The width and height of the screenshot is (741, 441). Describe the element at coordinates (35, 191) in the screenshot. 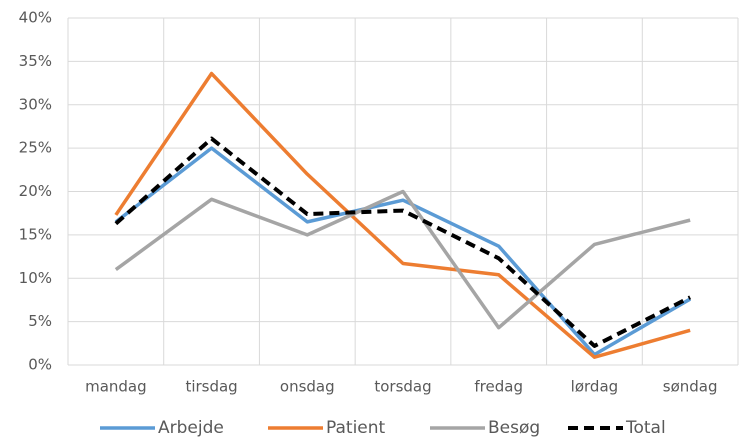

I see `y-tick-label: 20%` at that location.